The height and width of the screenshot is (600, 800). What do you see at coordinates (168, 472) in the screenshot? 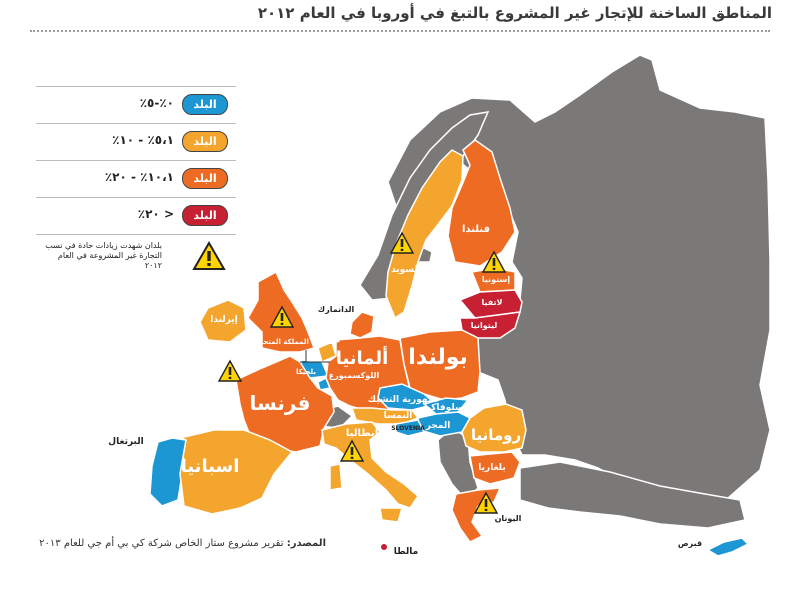
I see `country-portugal` at bounding box center [168, 472].